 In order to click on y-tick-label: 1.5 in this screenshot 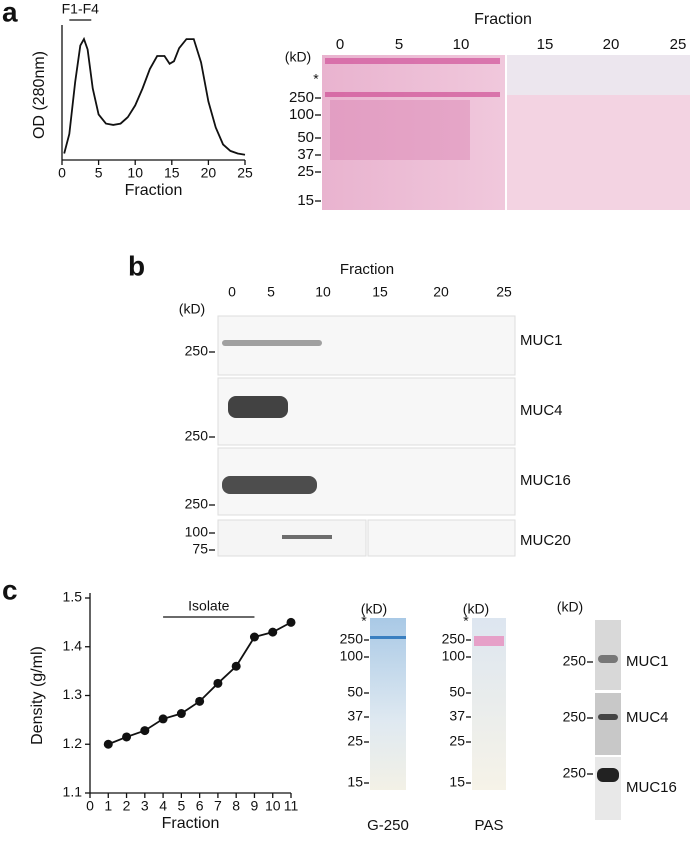, I will do `click(73, 597)`.